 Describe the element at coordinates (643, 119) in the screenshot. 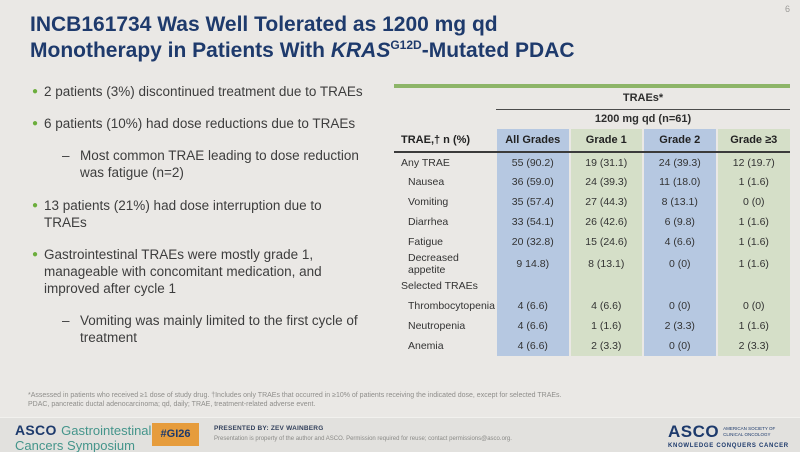

I see `table-dose-subheader: 1200 mg qd (n=61)` at that location.